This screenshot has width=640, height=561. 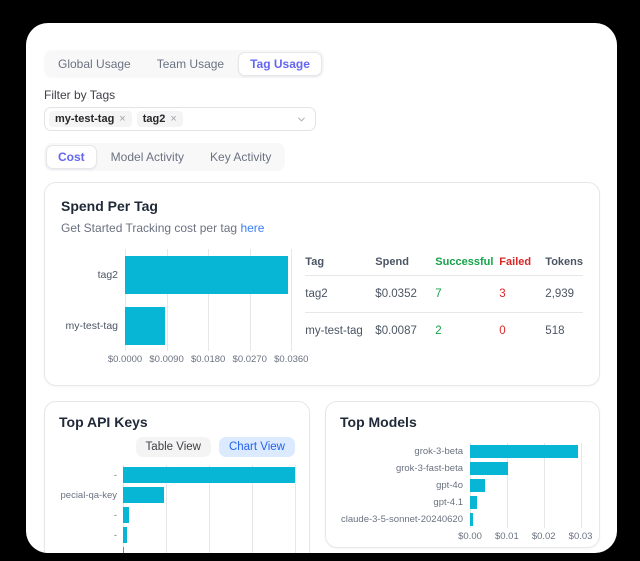 I want to click on cell-tokens: 518, so click(x=555, y=331).